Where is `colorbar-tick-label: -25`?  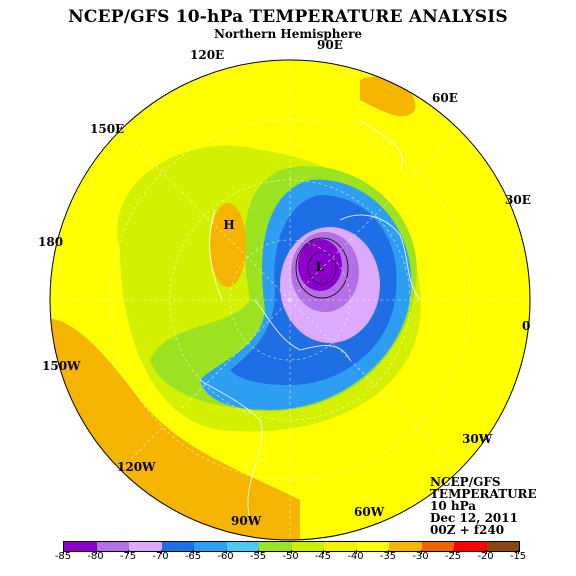 colorbar-tick-label: -25 is located at coordinates (453, 556).